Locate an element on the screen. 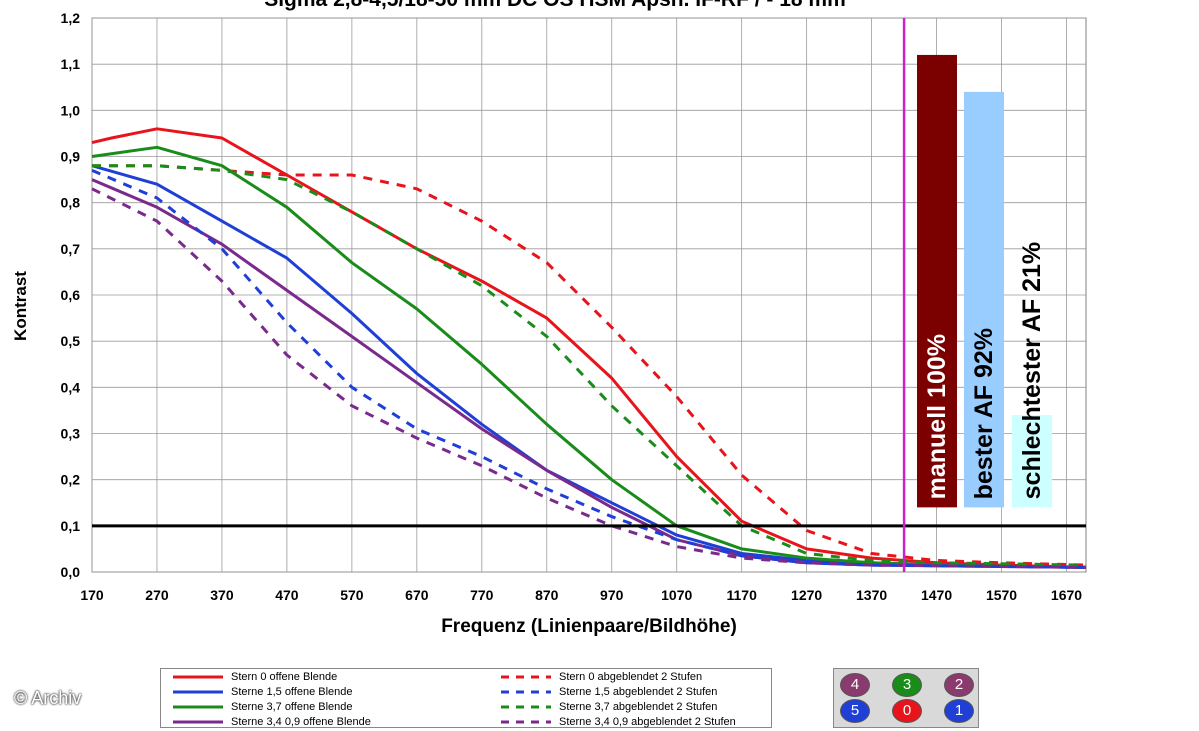  x-tick-label: 670 is located at coordinates (417, 595).